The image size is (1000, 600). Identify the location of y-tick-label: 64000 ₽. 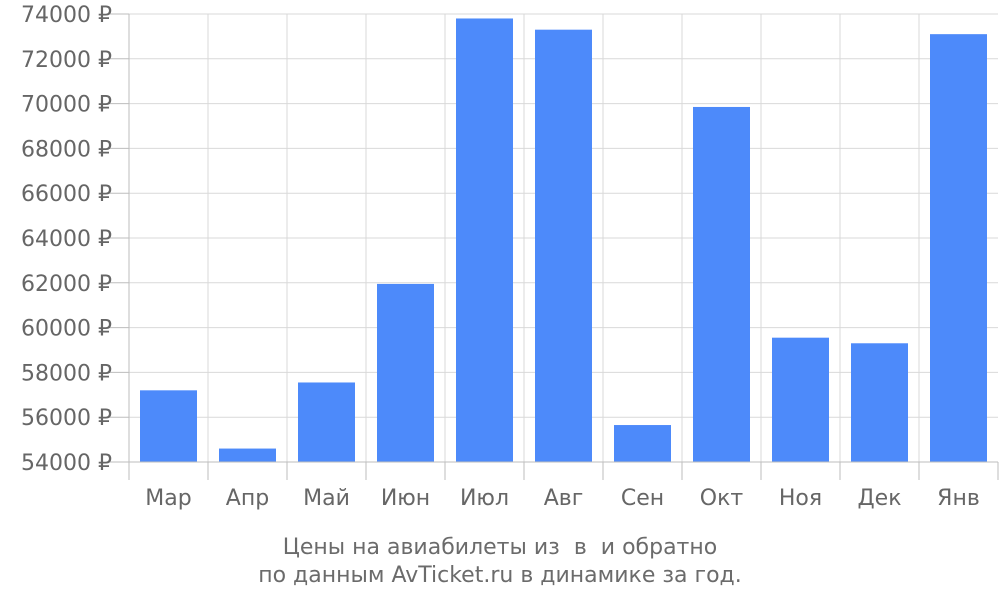
(66, 239).